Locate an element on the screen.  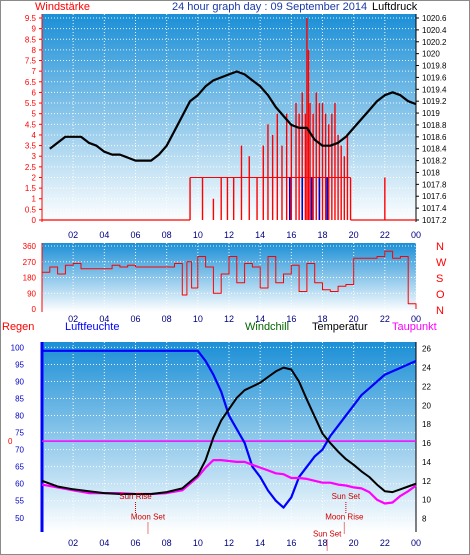
wind-direction-line is located at coordinates (229, 279).